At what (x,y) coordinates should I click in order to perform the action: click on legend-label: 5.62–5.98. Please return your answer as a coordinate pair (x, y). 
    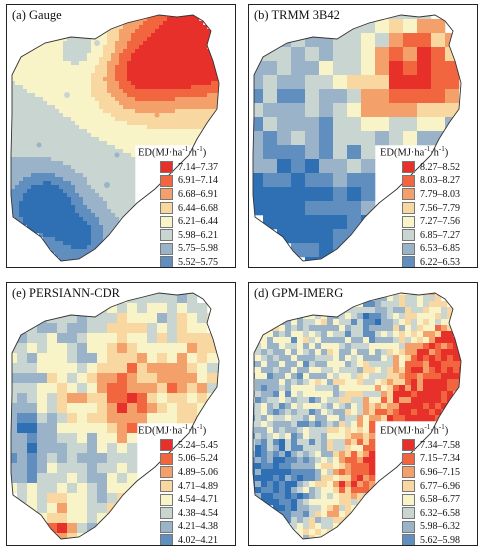
    Looking at the image, I should click on (440, 540).